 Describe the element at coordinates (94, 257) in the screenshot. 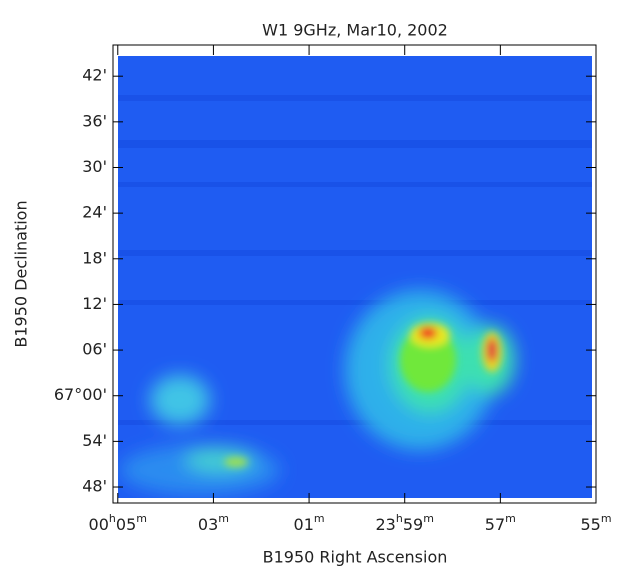

I see `y-tick-label: 18'` at that location.